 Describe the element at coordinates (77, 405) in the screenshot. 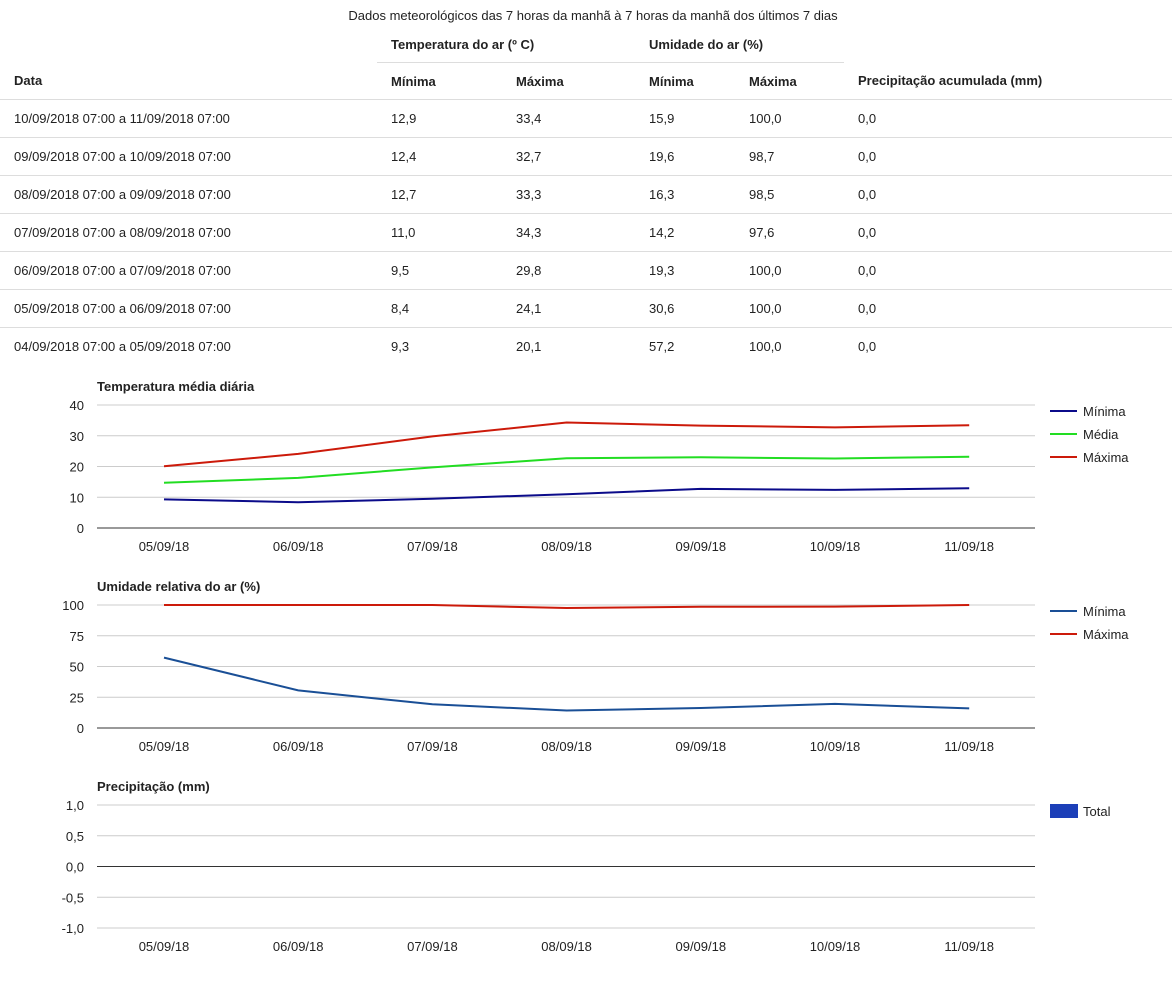

I see `y-tick-label: 40` at that location.